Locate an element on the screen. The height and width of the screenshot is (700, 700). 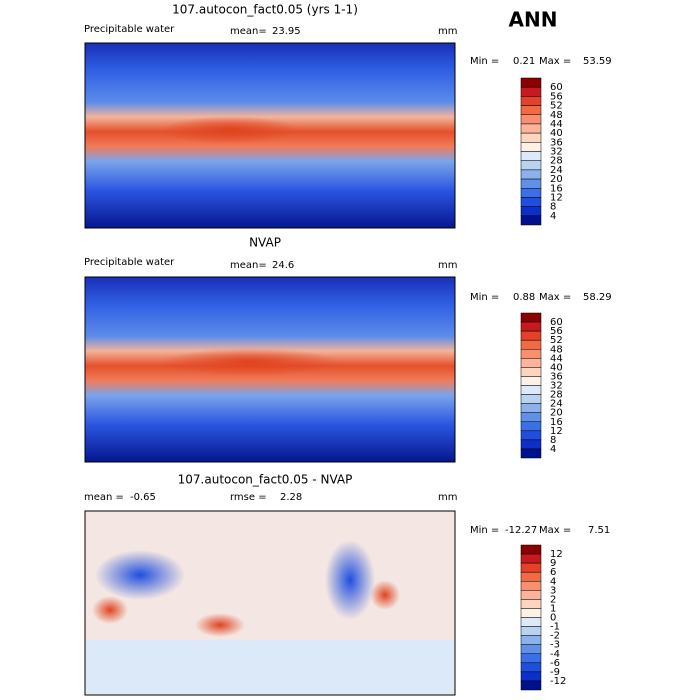
min: -12.27 is located at coordinates (521, 530).